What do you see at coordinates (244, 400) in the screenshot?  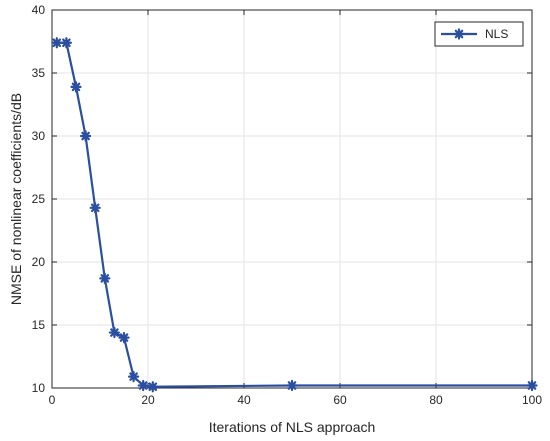 I see `x-tick-label: 40` at bounding box center [244, 400].